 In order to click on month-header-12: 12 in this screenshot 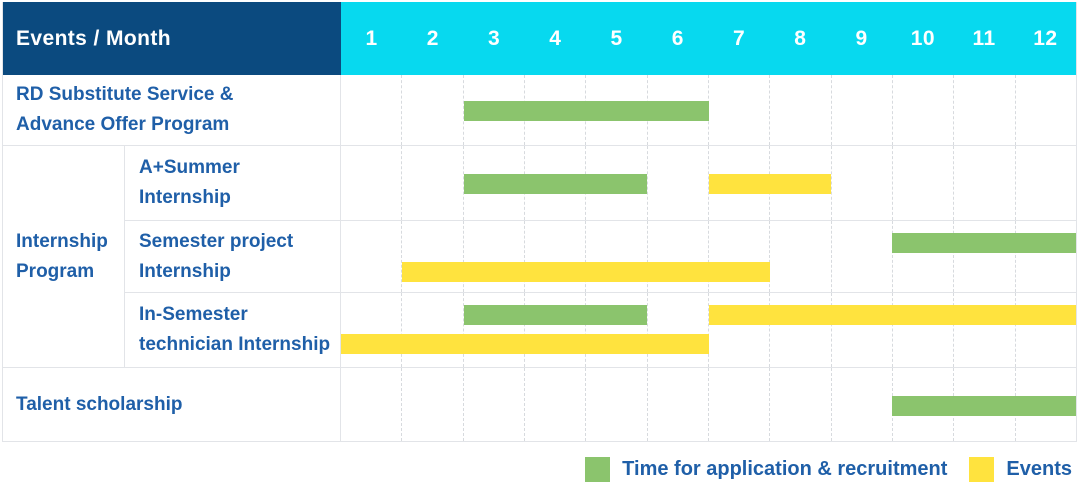, I will do `click(1045, 38)`.